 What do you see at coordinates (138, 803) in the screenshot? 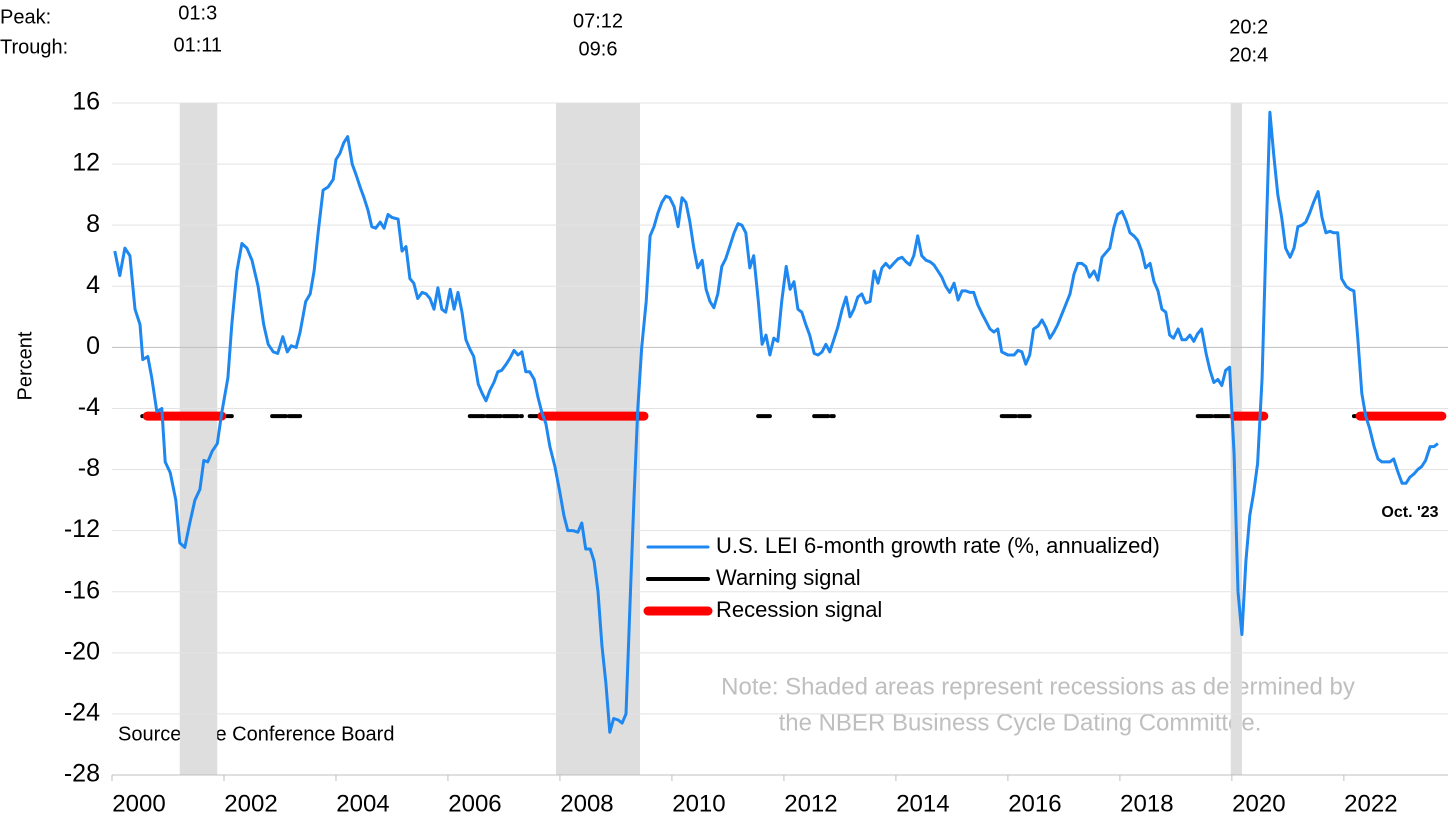
I see `x-tick-label: 2000` at bounding box center [138, 803].